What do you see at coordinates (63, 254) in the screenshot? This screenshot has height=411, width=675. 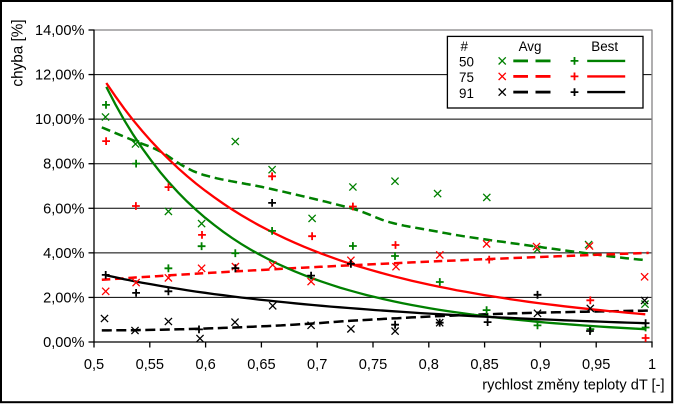 I see `svg-text: 4,00%` at bounding box center [63, 254].